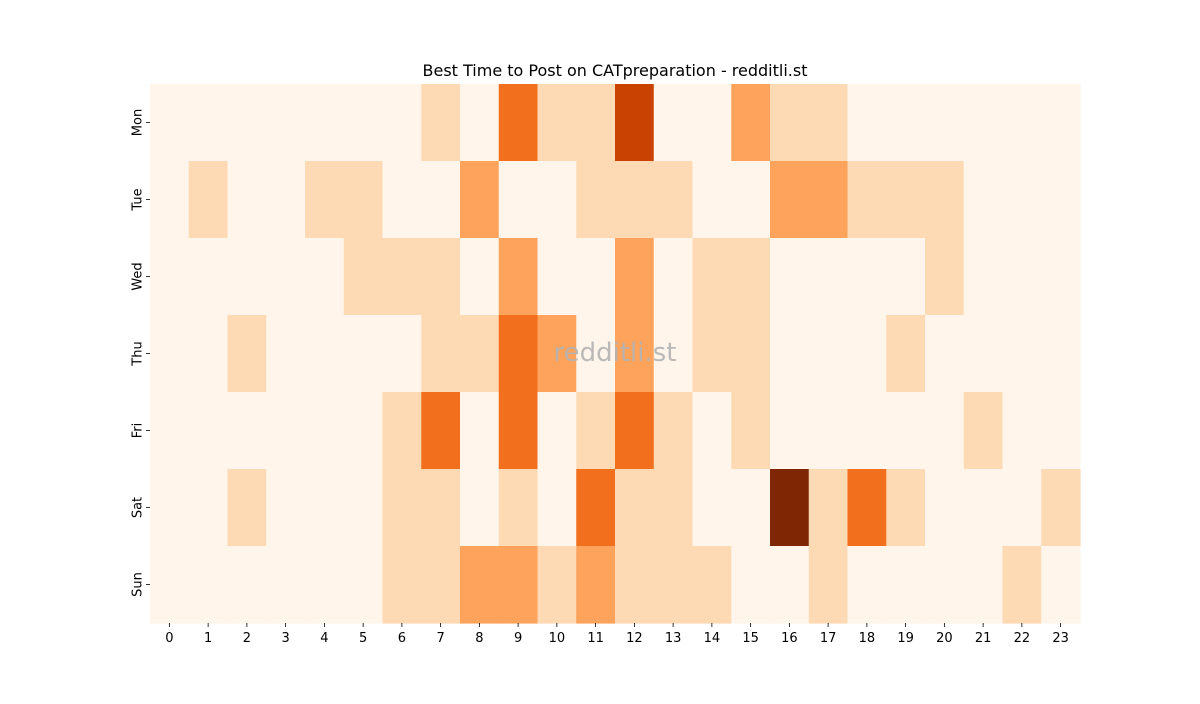 The image size is (1200, 704). Describe the element at coordinates (402, 638) in the screenshot. I see `x-tick-label: 6` at that location.